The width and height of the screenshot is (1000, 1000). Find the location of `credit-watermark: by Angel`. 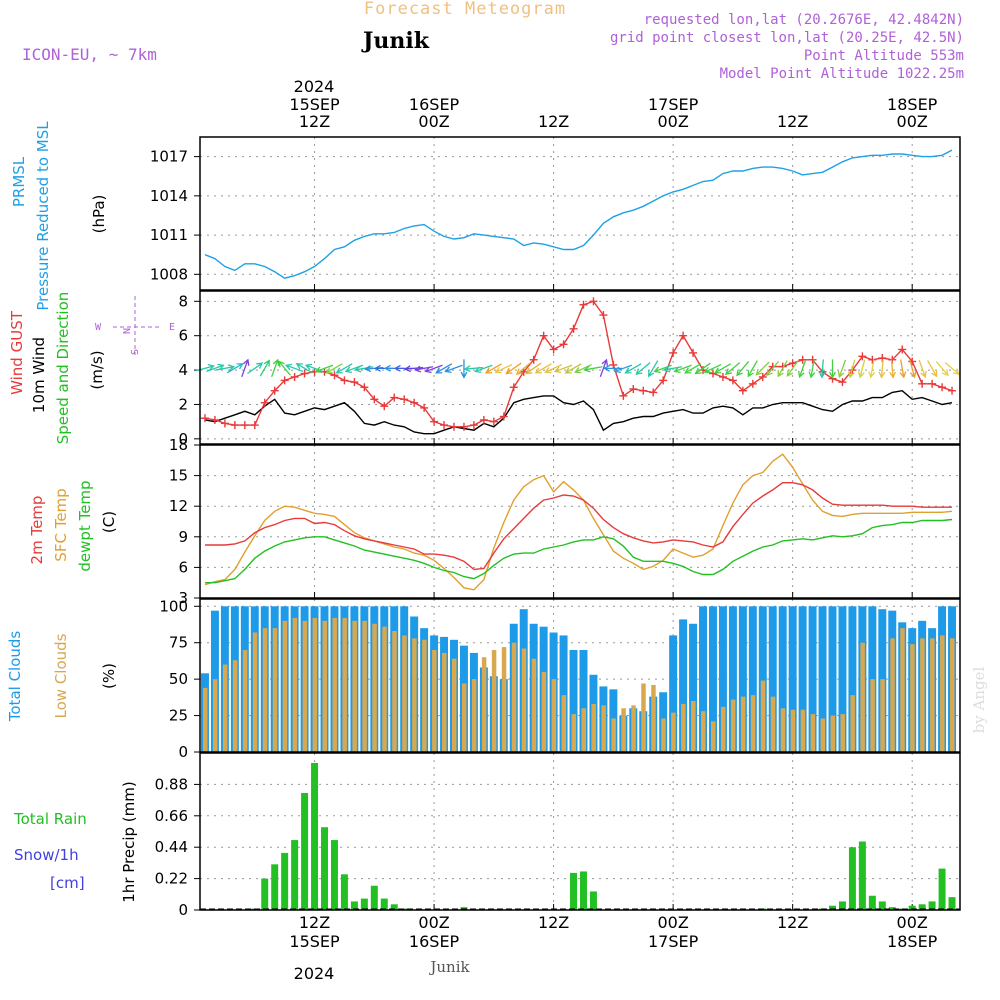

credit-watermark: by Angel is located at coordinates (979, 699).